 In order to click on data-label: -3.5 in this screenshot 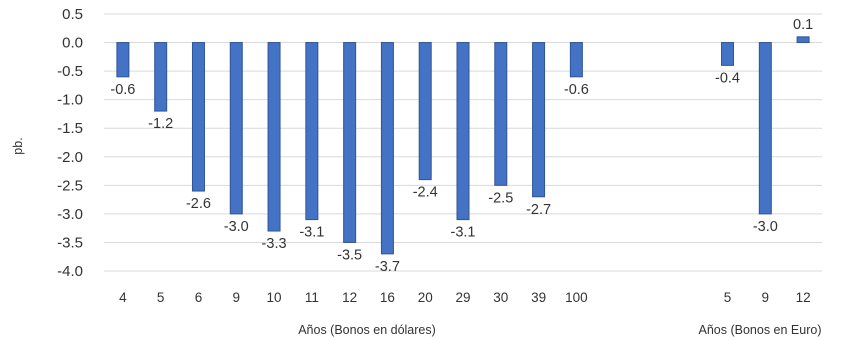, I will do `click(349, 255)`.